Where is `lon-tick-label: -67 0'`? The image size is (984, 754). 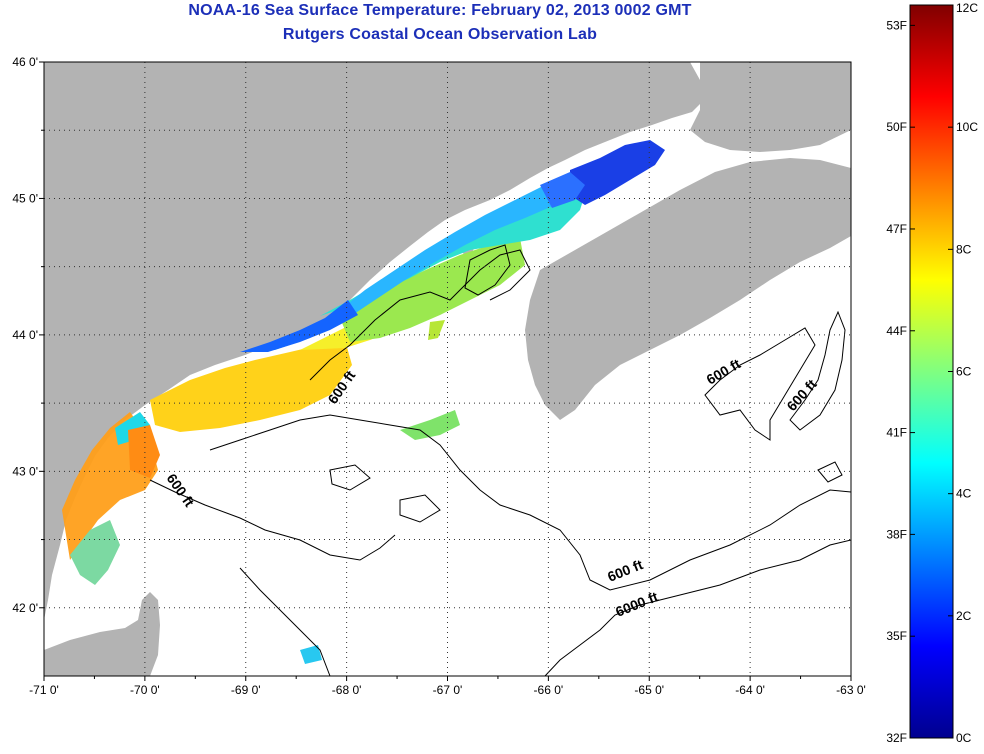 lon-tick-label: -67 0' is located at coordinates (448, 690).